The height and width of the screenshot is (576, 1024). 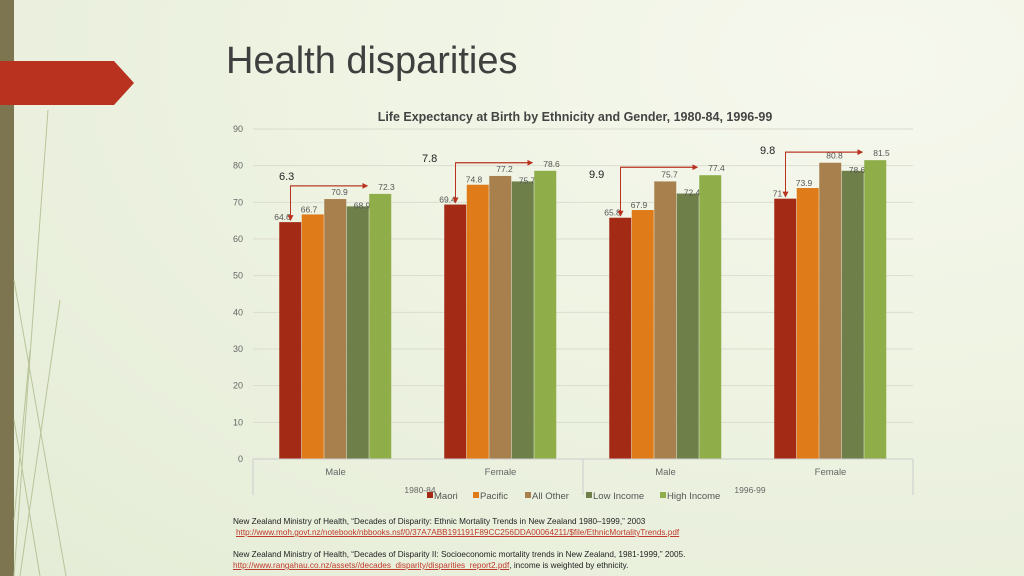 What do you see at coordinates (447, 200) in the screenshot?
I see `data-label: 69.4` at bounding box center [447, 200].